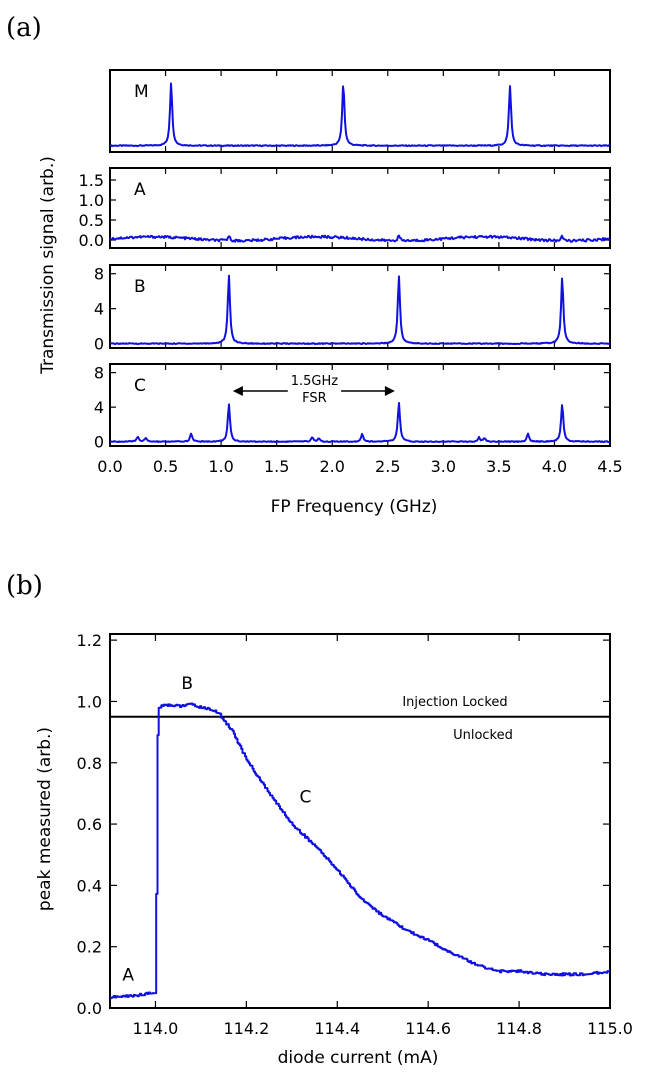 This screenshot has height=1074, width=648. Describe the element at coordinates (337, 1028) in the screenshot. I see `b-x-tick-label-2: 114.4` at that location.